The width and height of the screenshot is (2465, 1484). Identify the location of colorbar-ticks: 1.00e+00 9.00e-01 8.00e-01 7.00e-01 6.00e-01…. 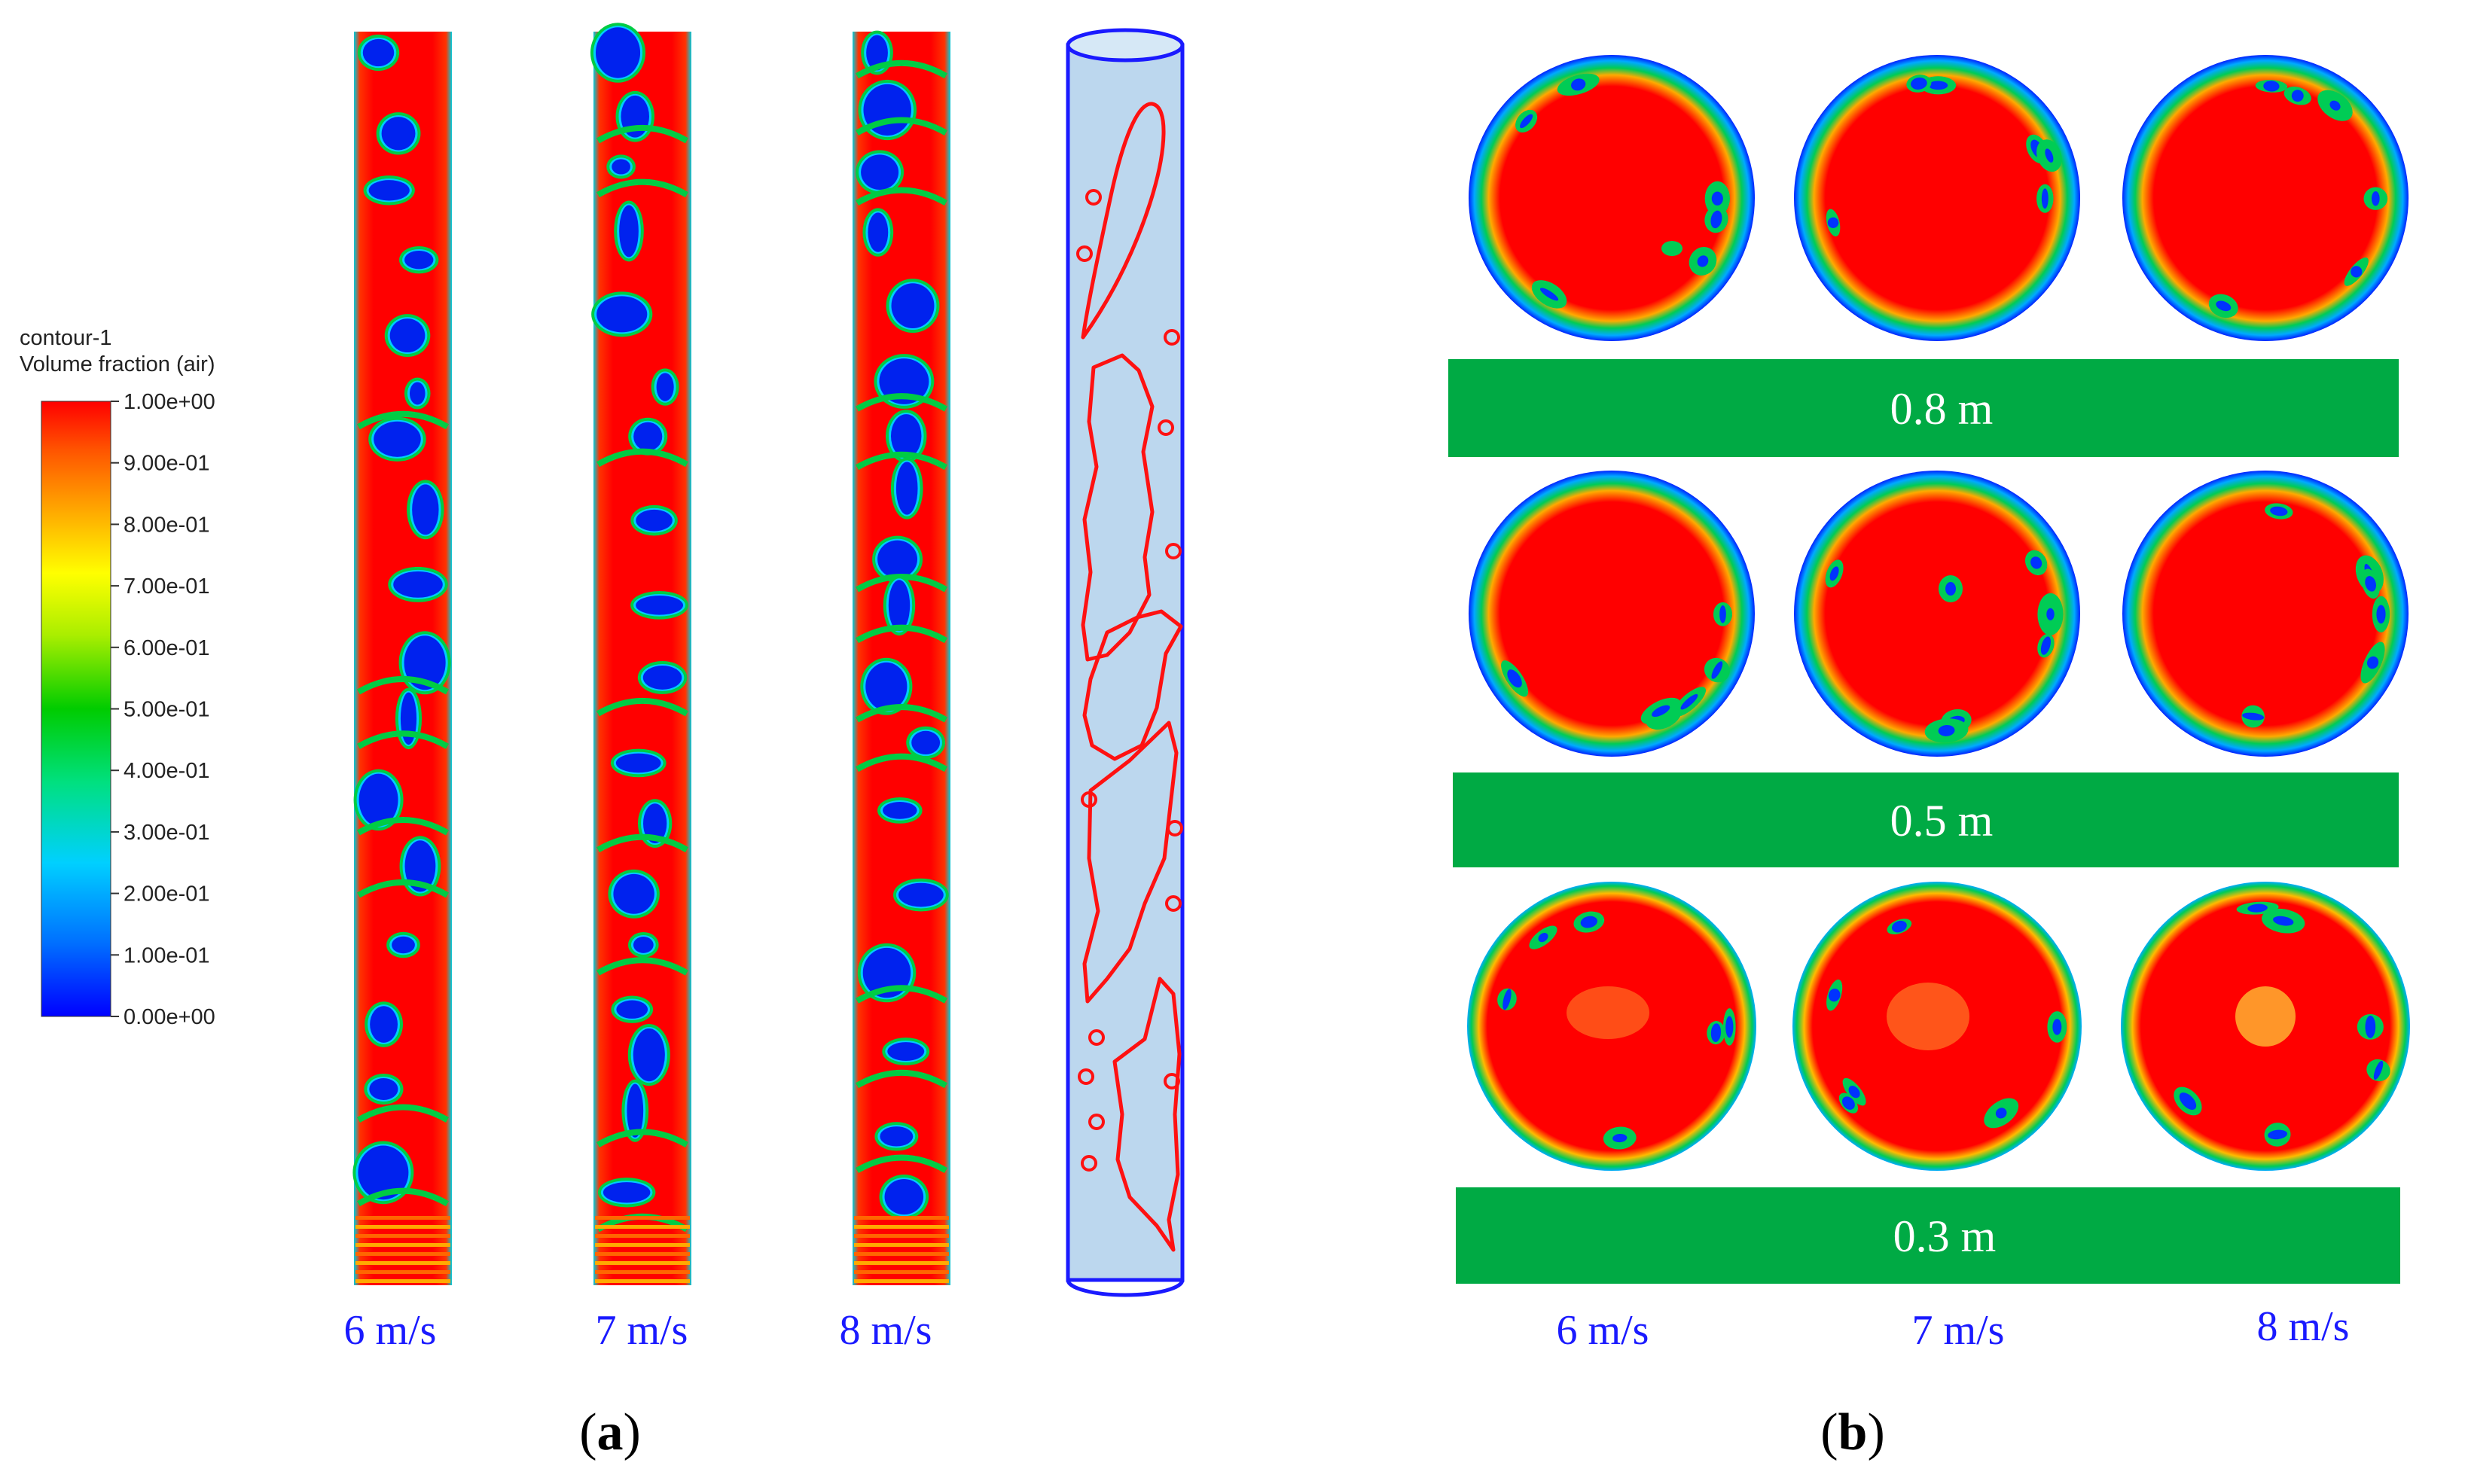
(163, 709).